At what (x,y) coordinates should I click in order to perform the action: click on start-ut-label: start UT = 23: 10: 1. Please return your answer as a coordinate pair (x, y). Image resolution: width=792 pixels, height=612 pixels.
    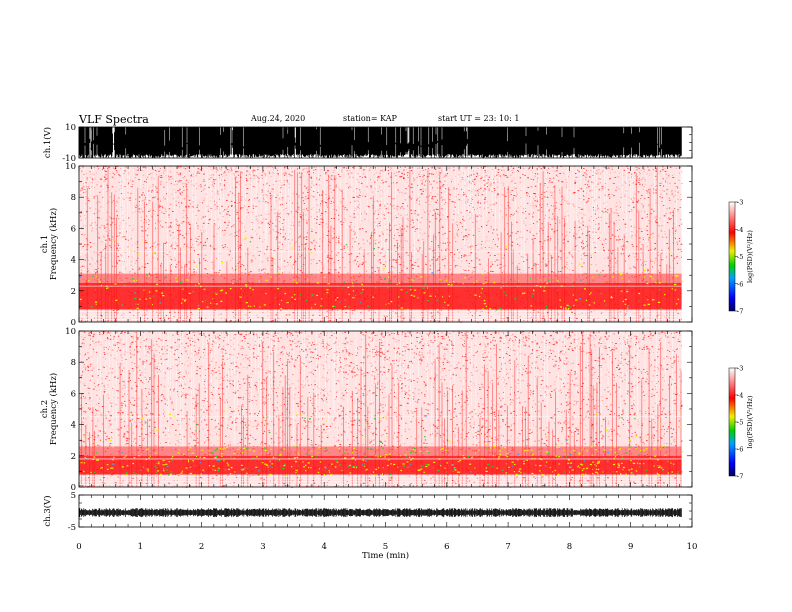
    Looking at the image, I should click on (479, 118).